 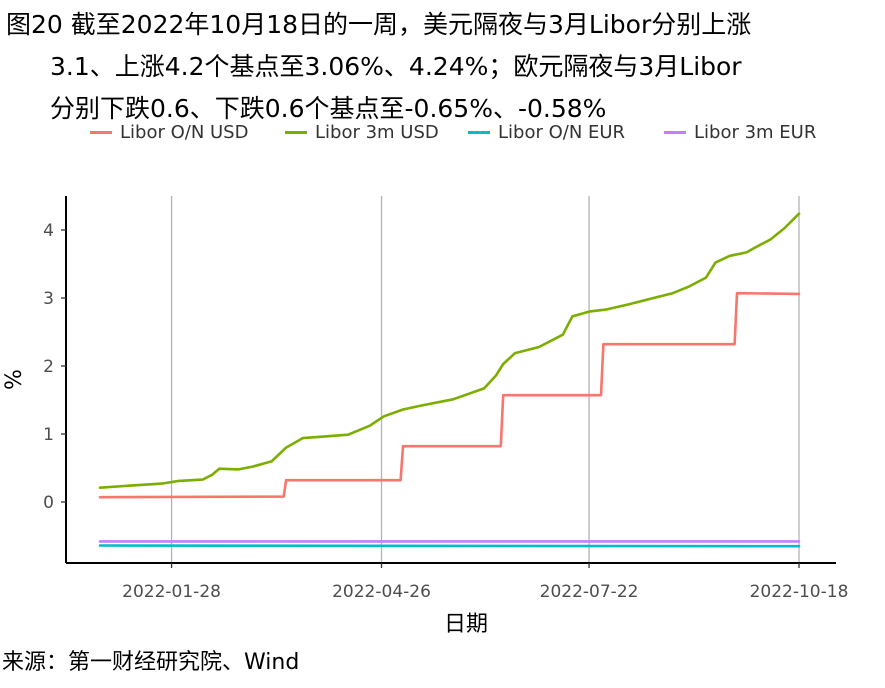 I want to click on title-line-2: 3.1、上涨4.2个基点至3.06%、4.24%；欧元隔夜与3月Libor, so click(x=396, y=66).